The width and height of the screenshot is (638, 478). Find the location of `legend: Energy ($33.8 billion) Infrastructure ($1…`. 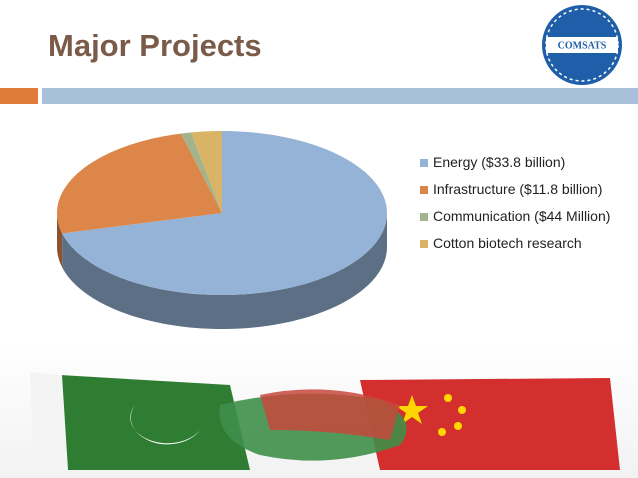

legend: Energy ($33.8 billion) Infrastructure ($1… is located at coordinates (520, 208).